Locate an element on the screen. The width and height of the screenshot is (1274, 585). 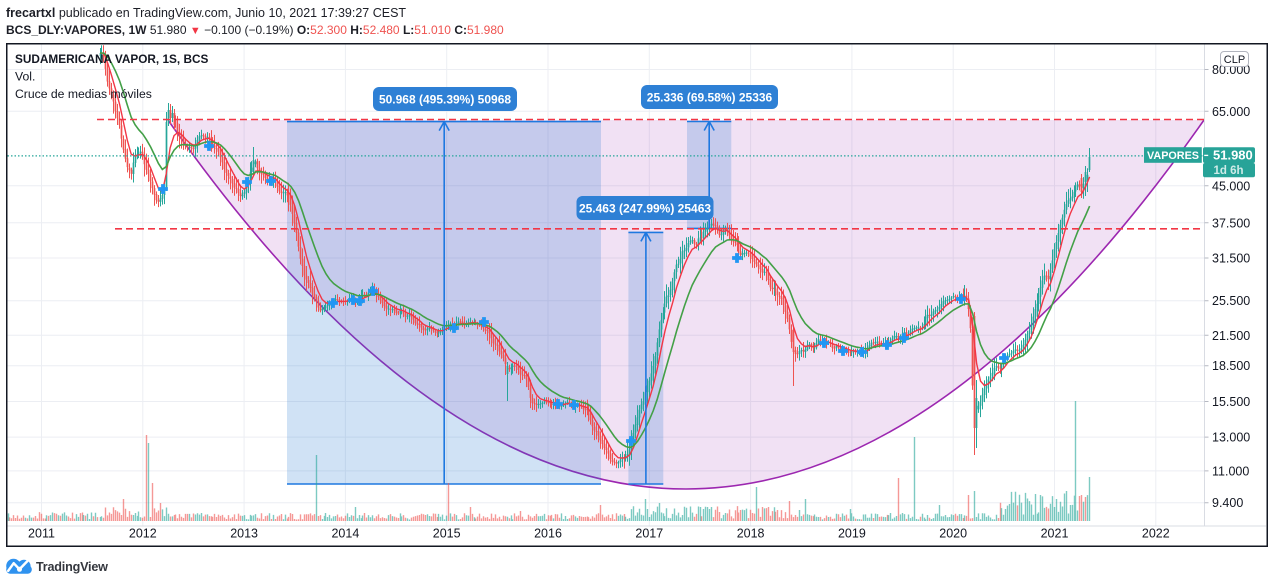
svg-text: 2013 is located at coordinates (244, 534).